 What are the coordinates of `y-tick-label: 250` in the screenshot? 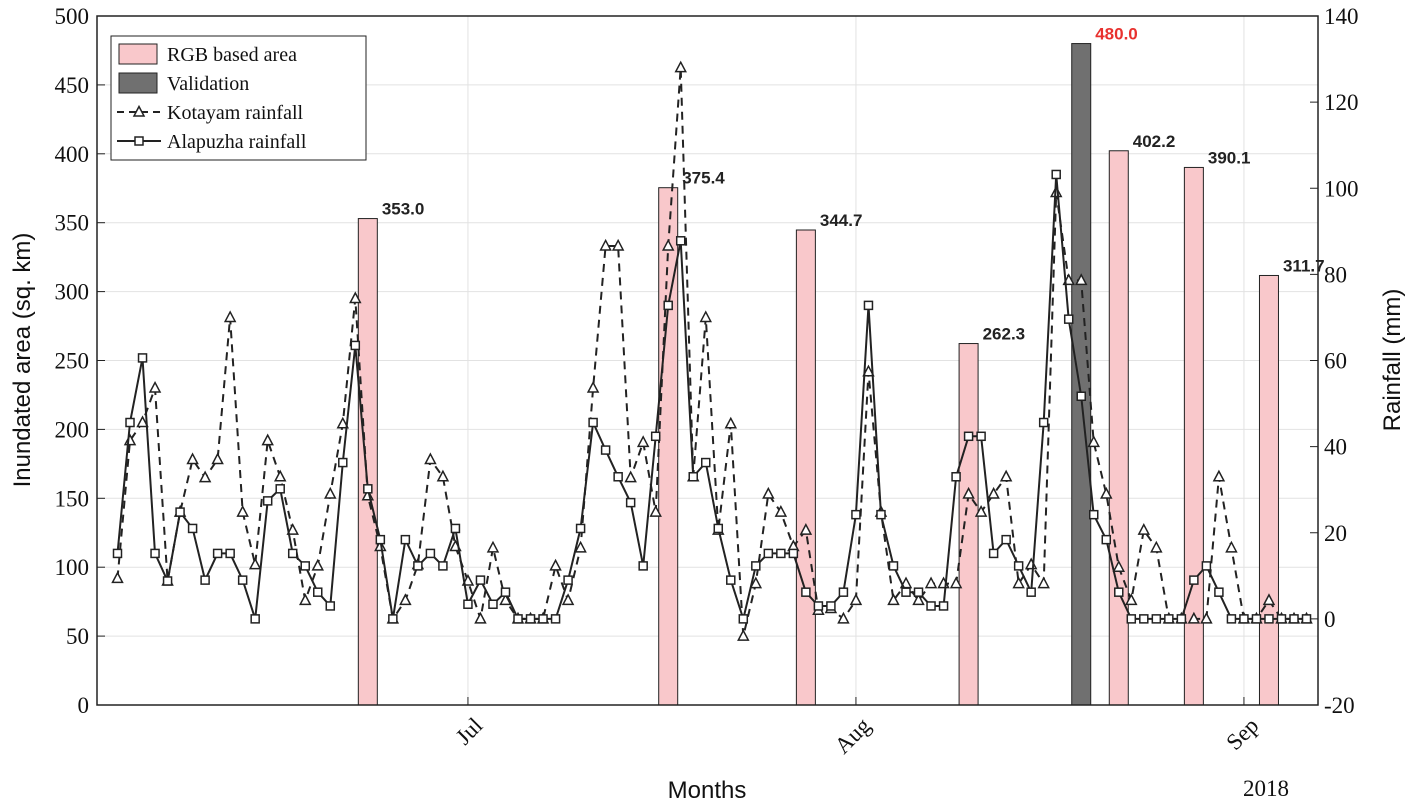 It's located at (72, 361).